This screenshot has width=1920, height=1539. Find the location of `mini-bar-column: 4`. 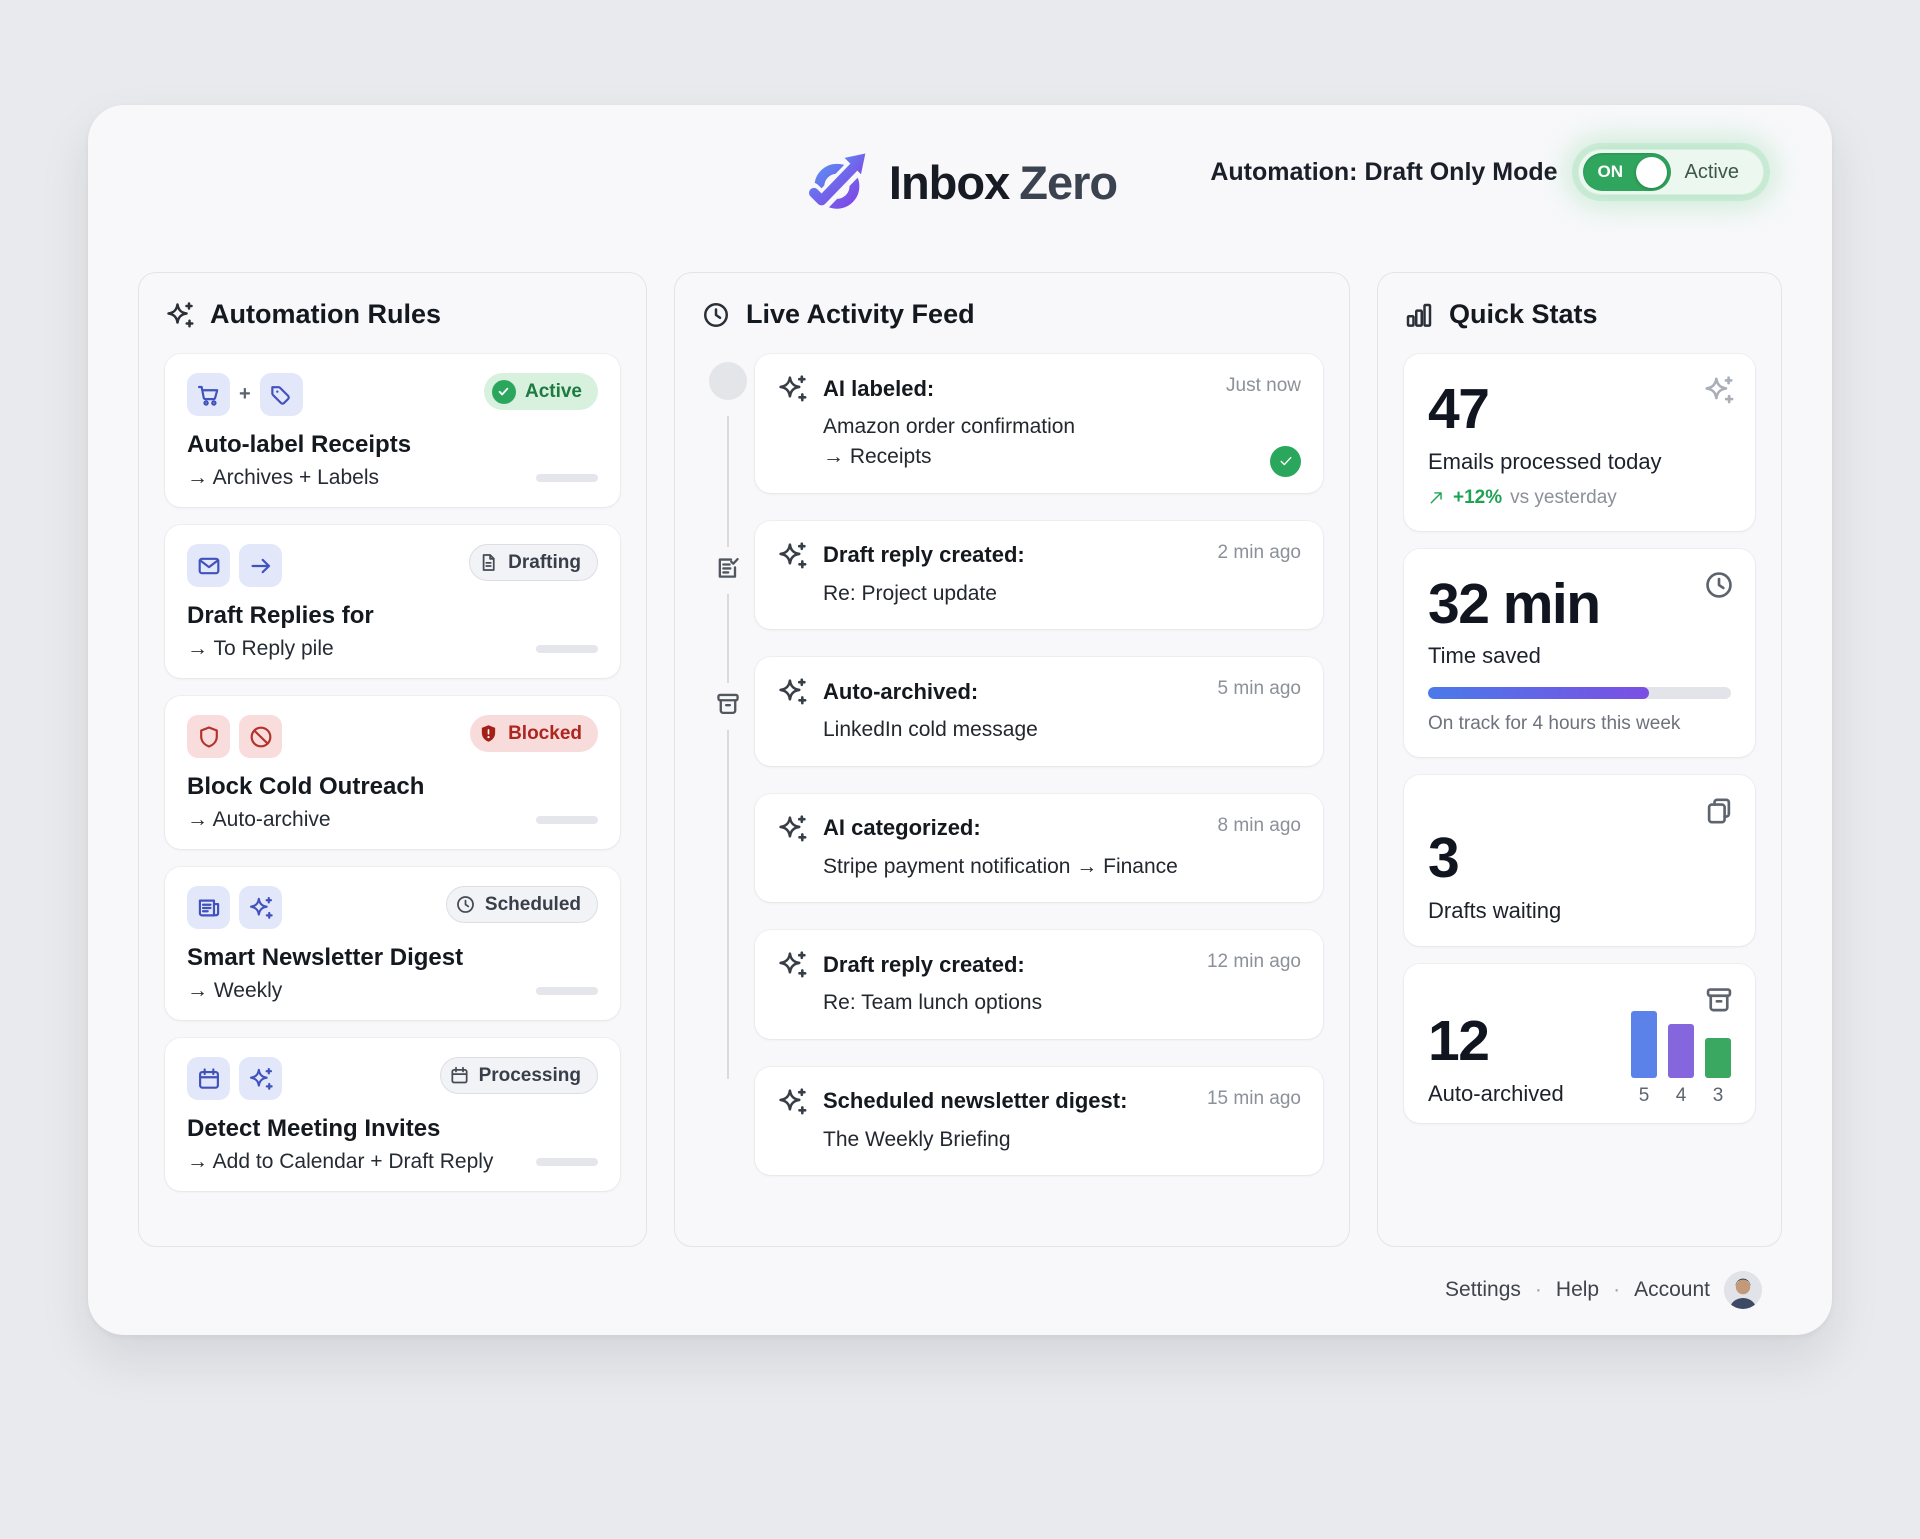

mini-bar-column: 4 is located at coordinates (1681, 1065).